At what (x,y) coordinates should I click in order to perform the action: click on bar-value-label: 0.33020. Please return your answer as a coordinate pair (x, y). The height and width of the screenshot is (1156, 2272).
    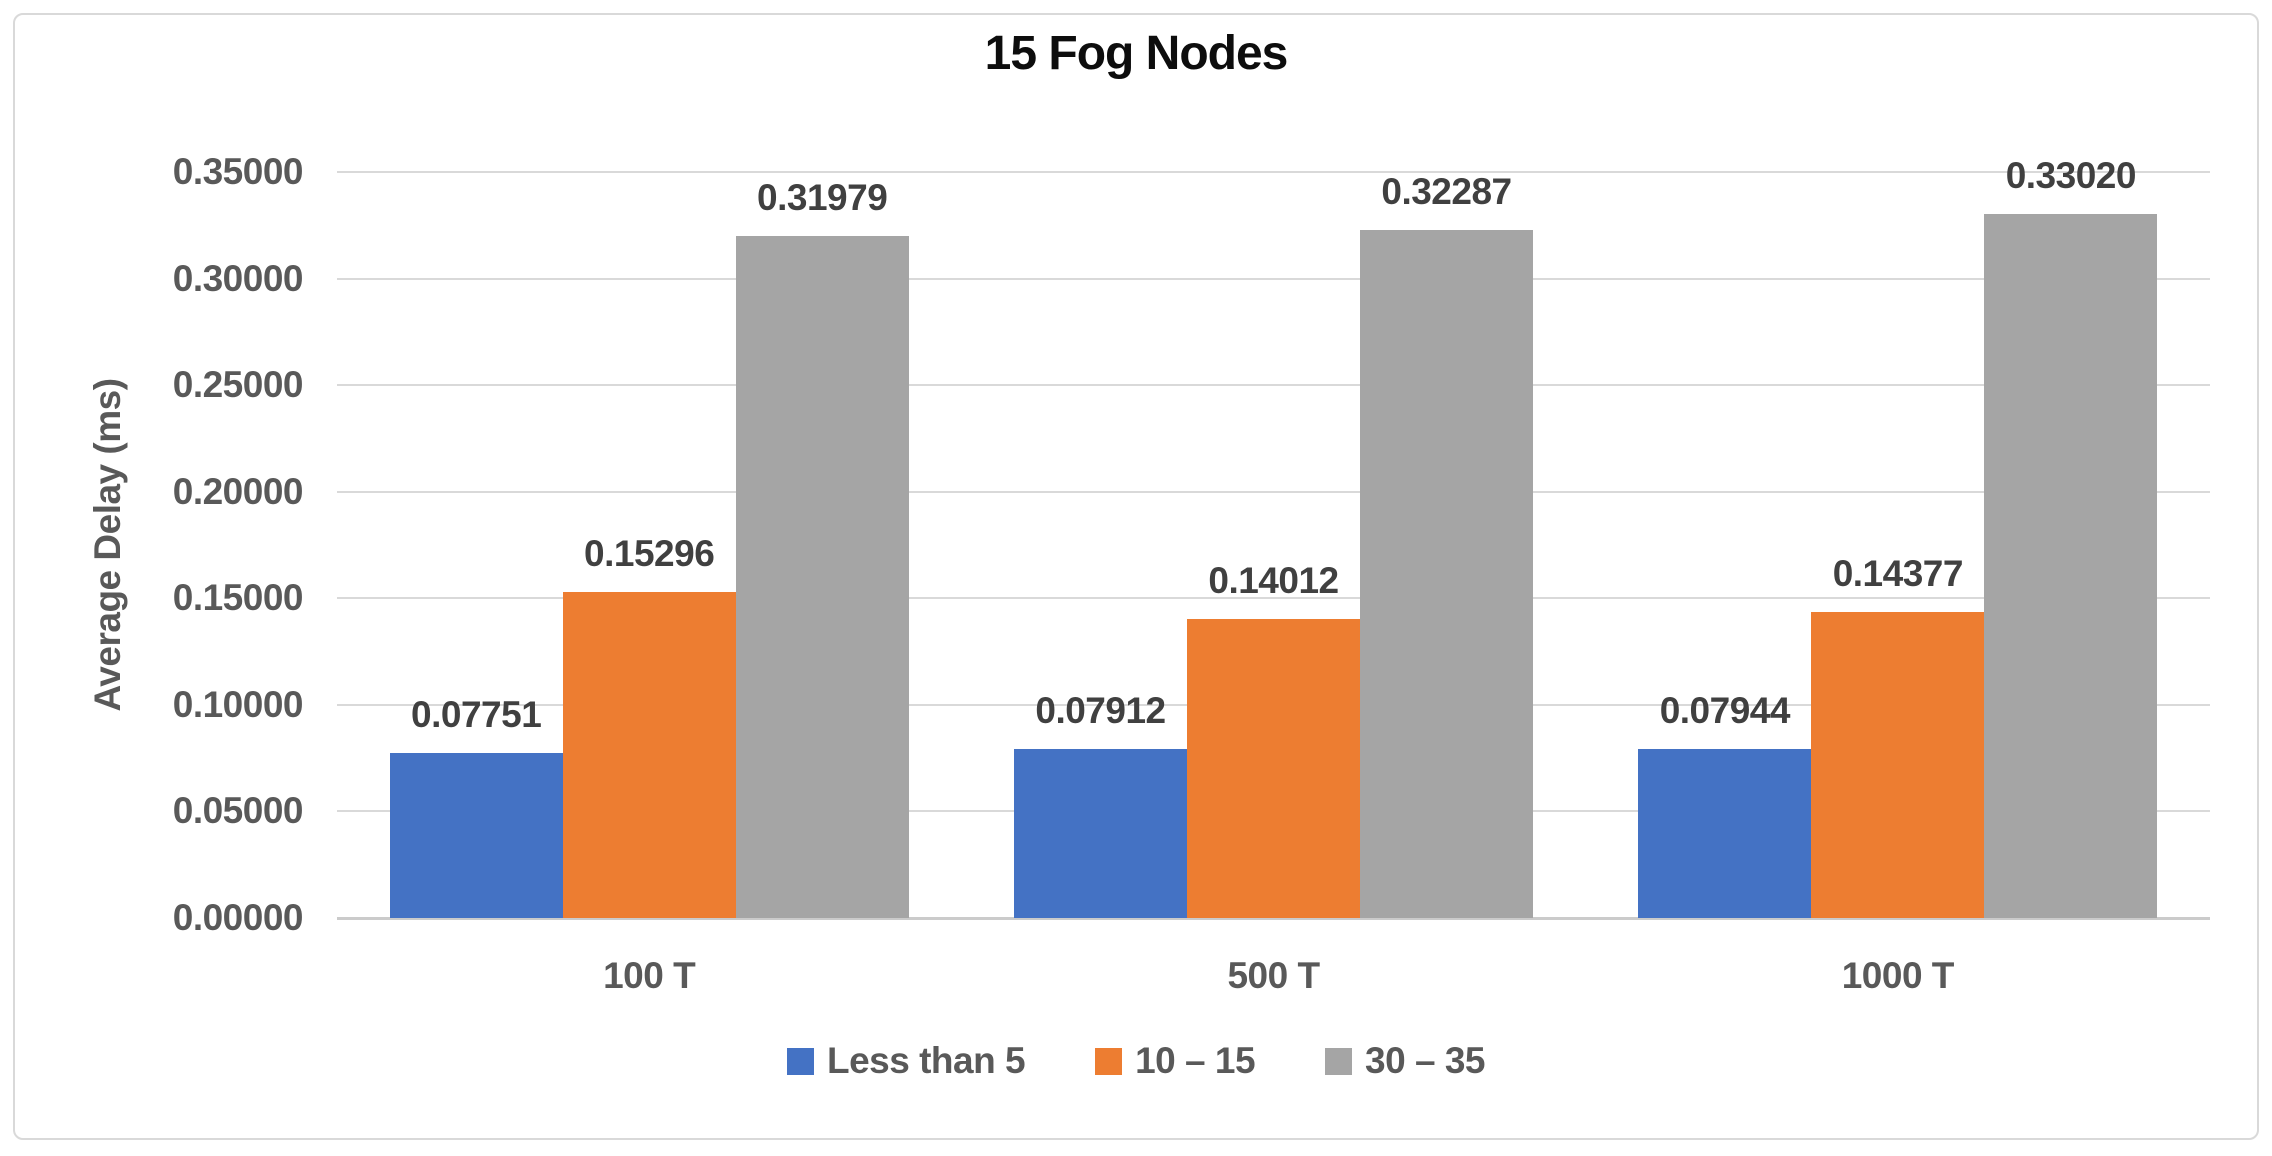
    Looking at the image, I should click on (2071, 176).